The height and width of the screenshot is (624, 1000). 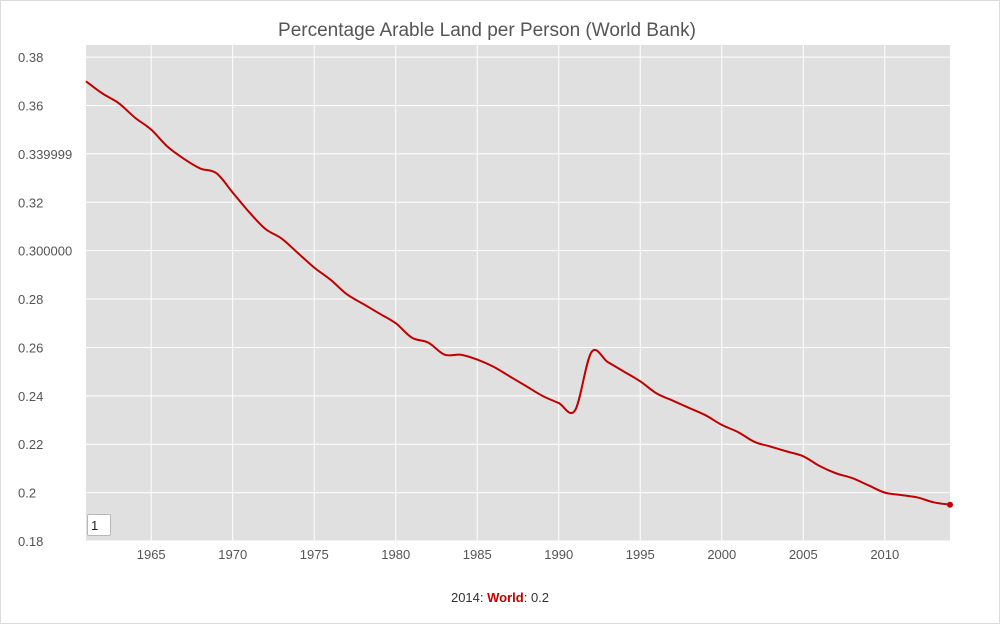 What do you see at coordinates (30, 396) in the screenshot?
I see `y-tick-label: 0.24` at bounding box center [30, 396].